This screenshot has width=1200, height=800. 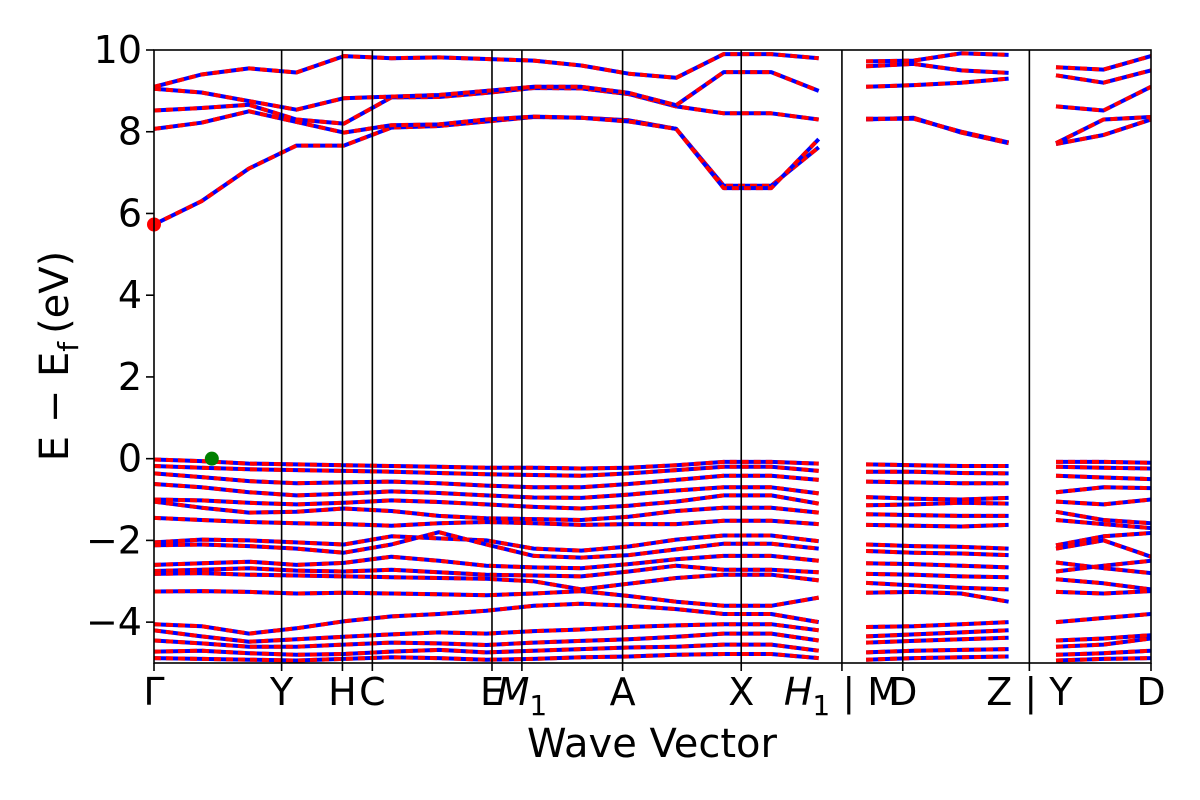 What do you see at coordinates (1029, 692) in the screenshot?
I see `x-tick-label: Z | Y` at bounding box center [1029, 692].